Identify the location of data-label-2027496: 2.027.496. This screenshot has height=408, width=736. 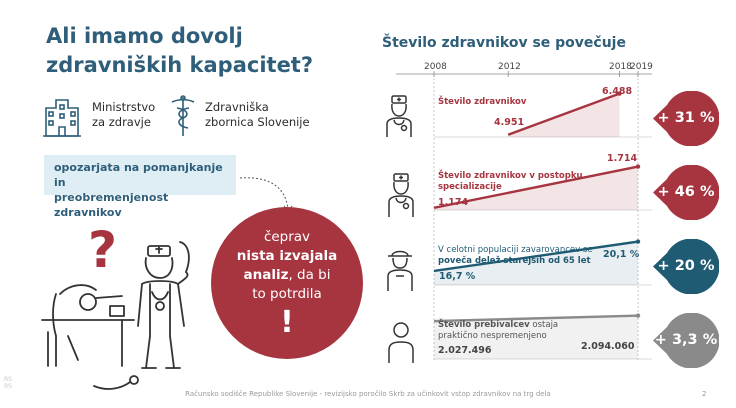
(465, 350).